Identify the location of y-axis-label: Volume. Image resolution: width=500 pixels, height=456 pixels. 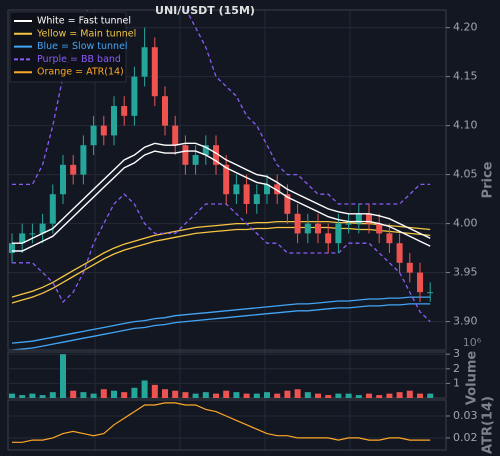
(472, 378).